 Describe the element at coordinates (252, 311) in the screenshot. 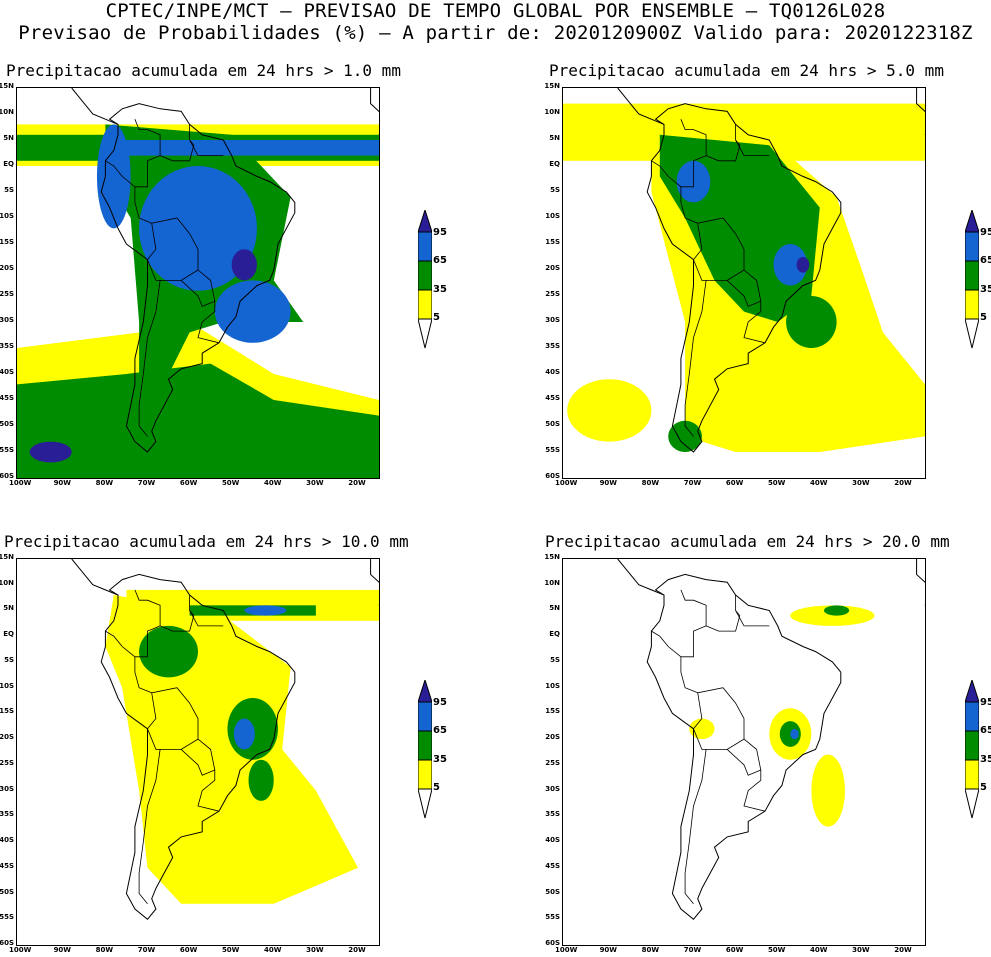

I see `prob-65-atlantic` at that location.